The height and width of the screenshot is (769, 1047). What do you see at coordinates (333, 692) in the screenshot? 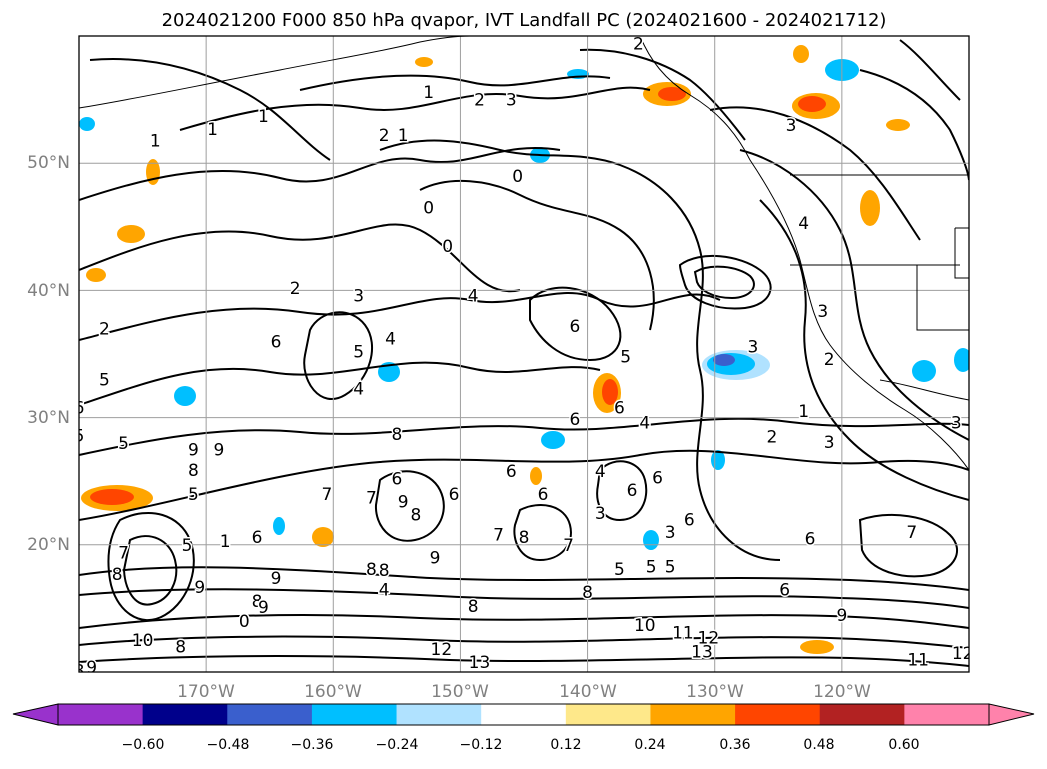
I see `lon-label-160w: 160°W` at bounding box center [333, 692].